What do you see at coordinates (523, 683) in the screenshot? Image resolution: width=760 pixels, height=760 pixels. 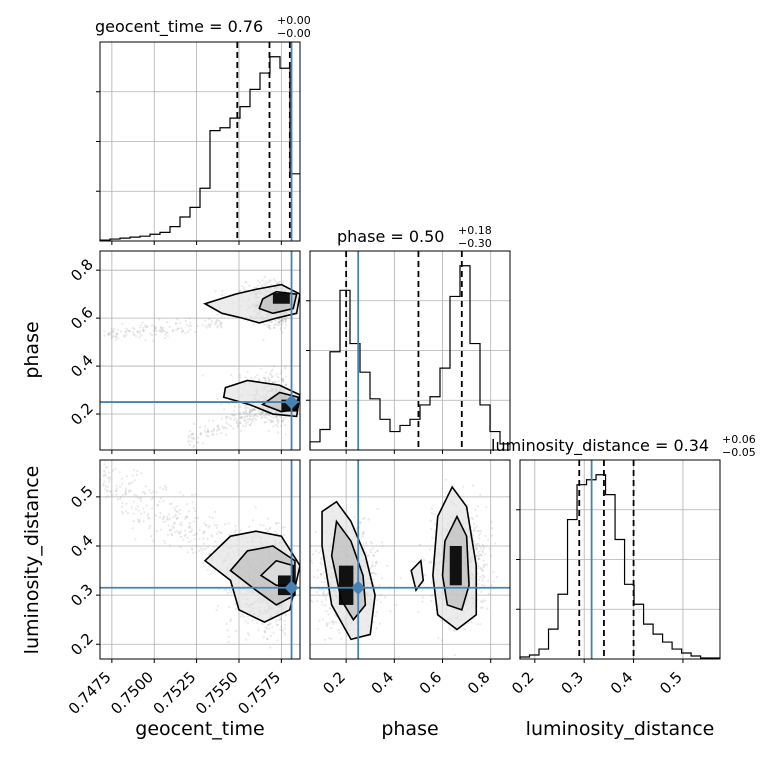 I see `x-tick-label-luminosity-distance: 0.2` at bounding box center [523, 683].